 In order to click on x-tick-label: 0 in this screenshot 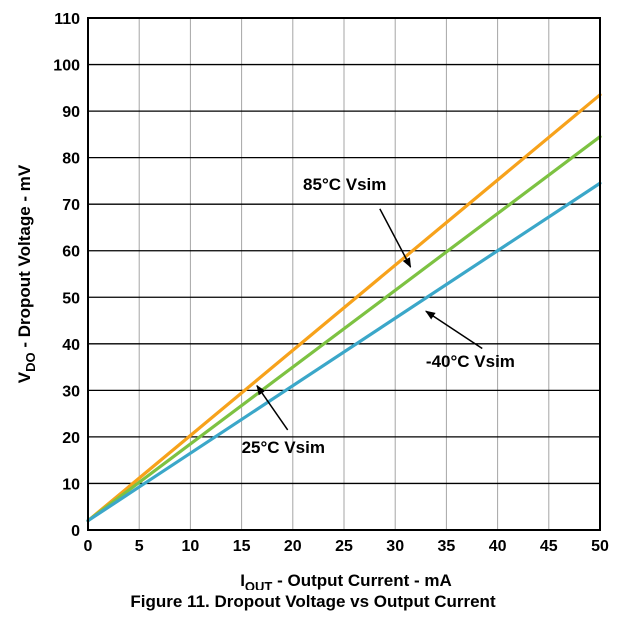, I will do `click(88, 546)`.